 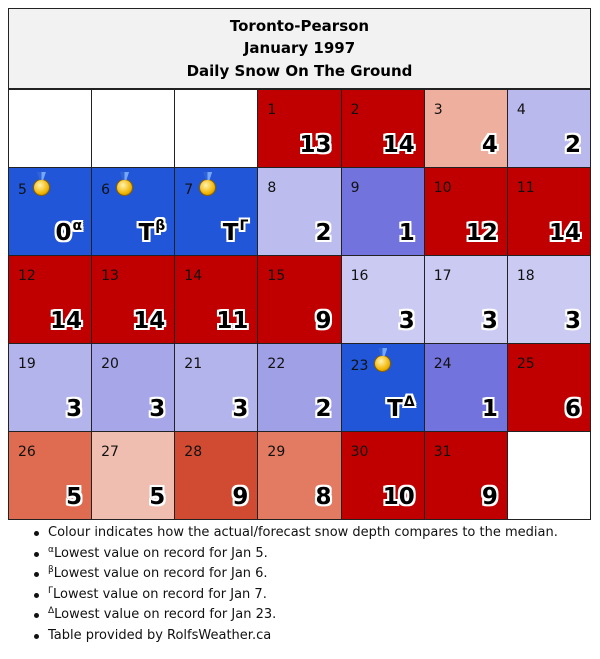 I want to click on day-number: 25, so click(x=526, y=364).